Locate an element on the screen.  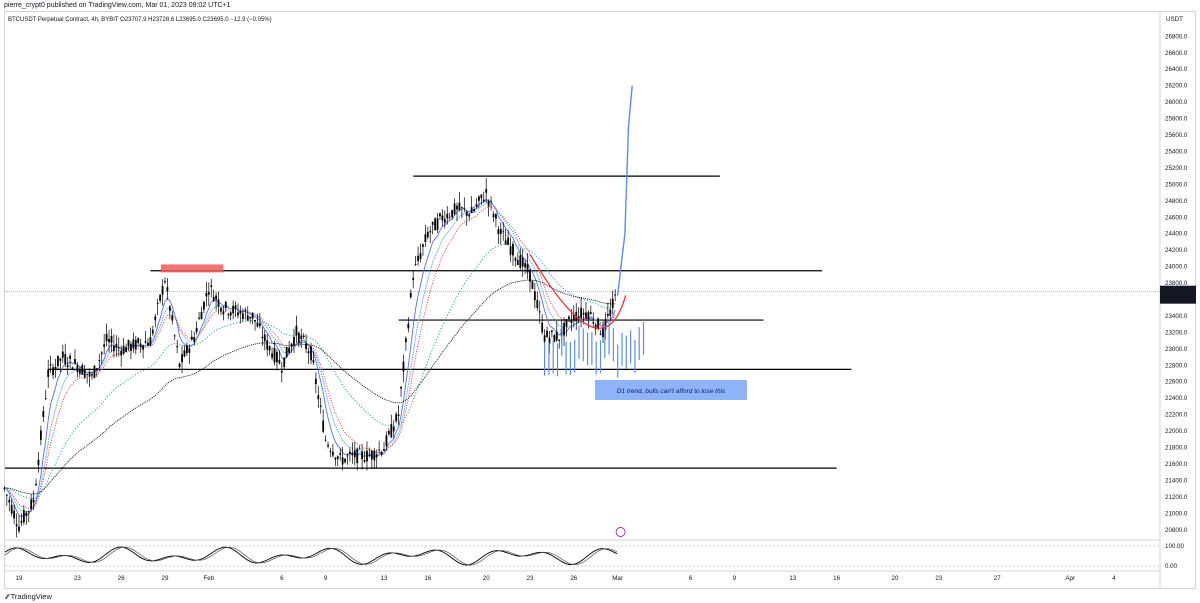
x-tick-label: 23 is located at coordinates (530, 578).